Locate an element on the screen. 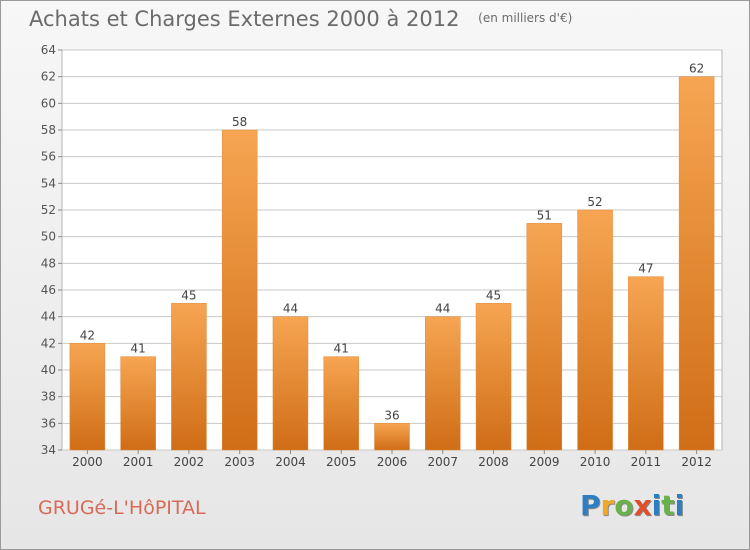 This screenshot has height=550, width=750. x-tick-label: 2008 is located at coordinates (493, 462).